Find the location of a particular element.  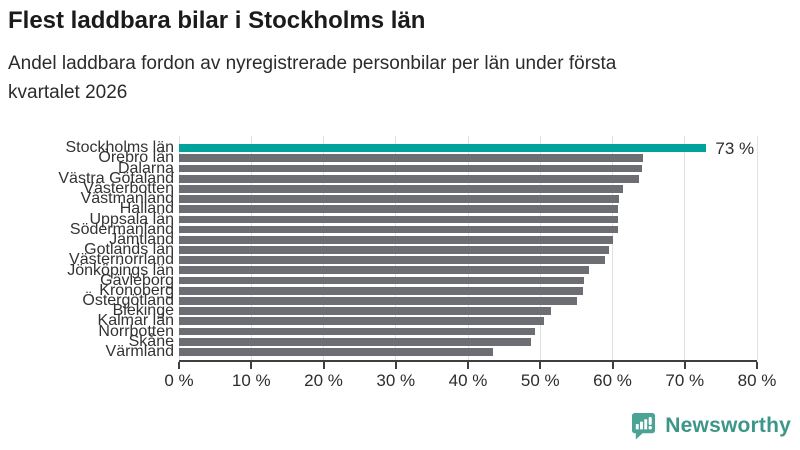

x-tick-label-60: 60 % is located at coordinates (612, 380).